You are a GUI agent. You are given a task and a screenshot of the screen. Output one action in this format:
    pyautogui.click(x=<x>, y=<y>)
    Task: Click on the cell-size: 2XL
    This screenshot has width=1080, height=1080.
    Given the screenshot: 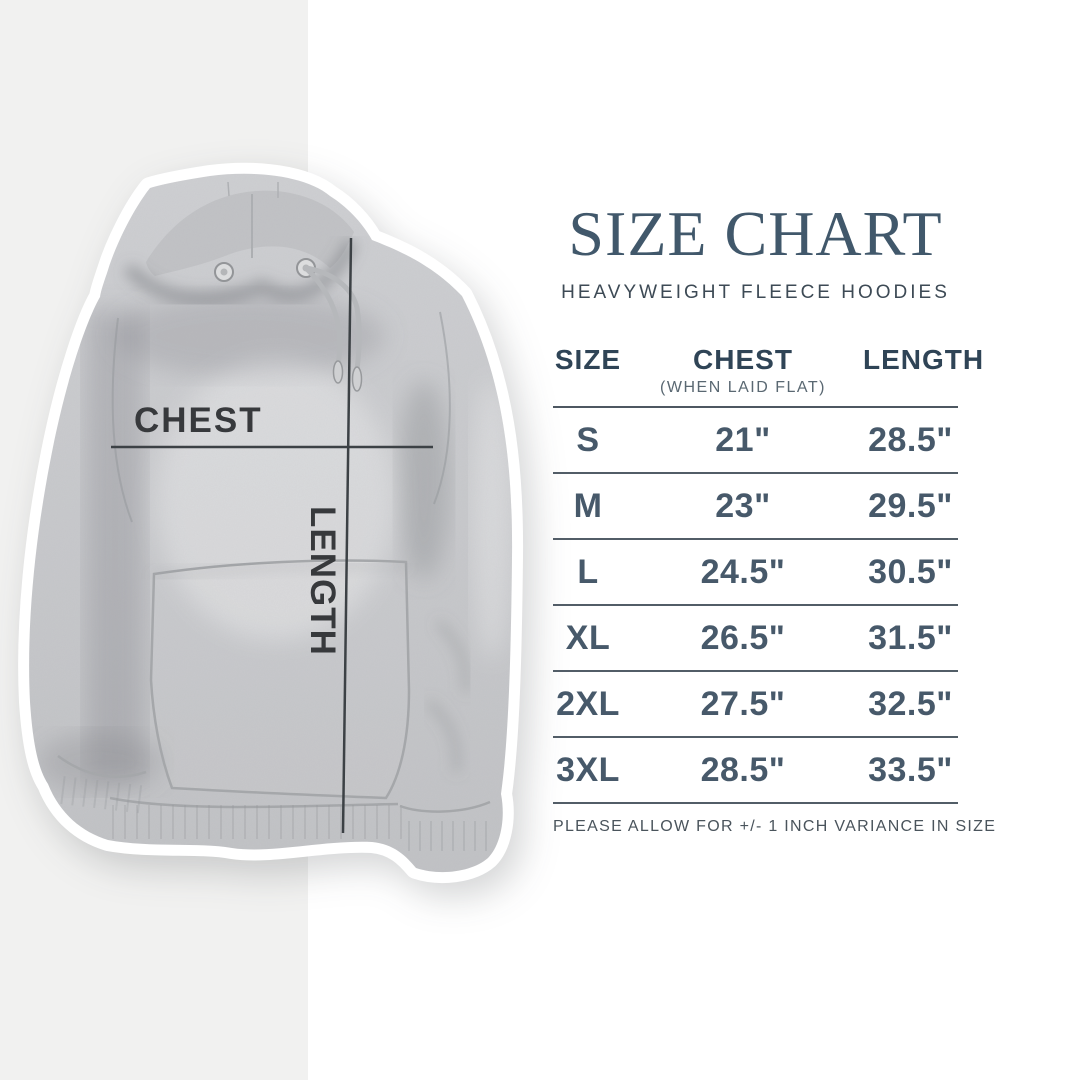 What is the action you would take?
    pyautogui.click(x=588, y=703)
    